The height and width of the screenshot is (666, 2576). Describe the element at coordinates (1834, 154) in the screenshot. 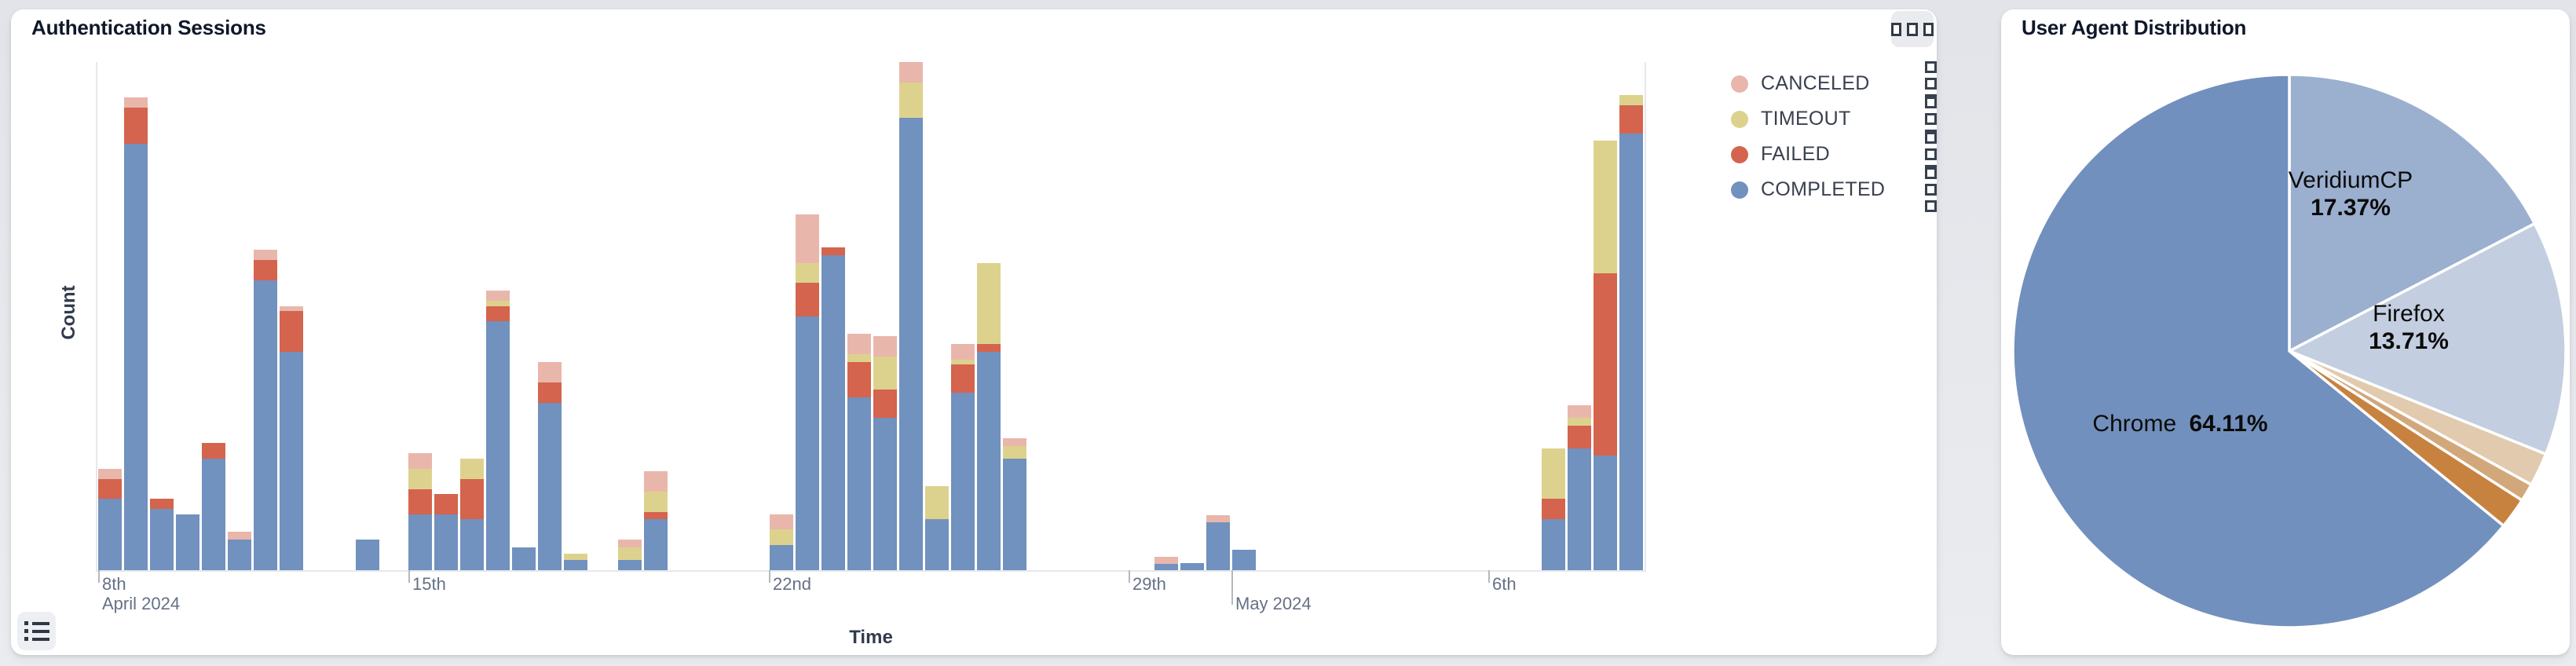

I see `legend-item-failed: FAILED` at that location.